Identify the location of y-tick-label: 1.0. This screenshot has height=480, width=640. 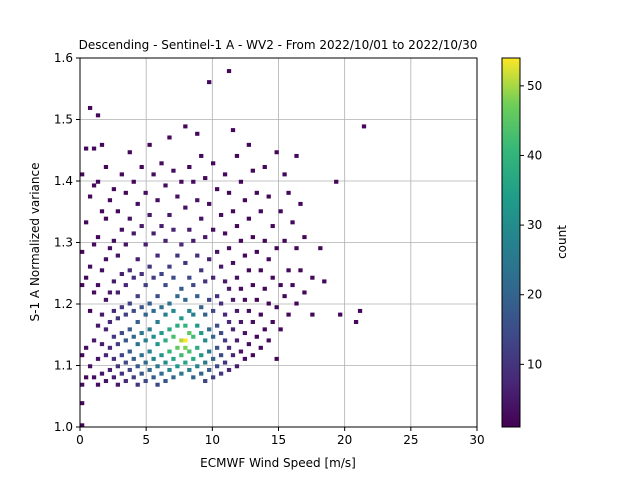
(63, 427).